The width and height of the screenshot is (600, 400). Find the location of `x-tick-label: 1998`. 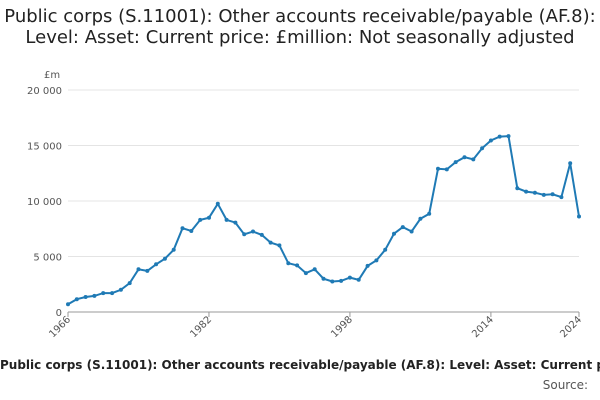

x-tick-label: 1998 is located at coordinates (342, 327).